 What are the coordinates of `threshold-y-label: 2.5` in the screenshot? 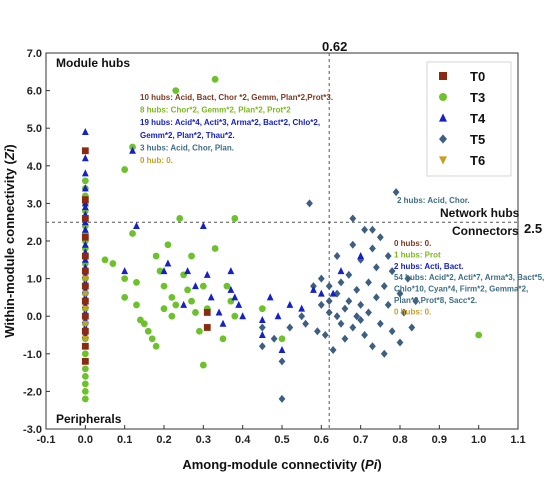 It's located at (533, 228).